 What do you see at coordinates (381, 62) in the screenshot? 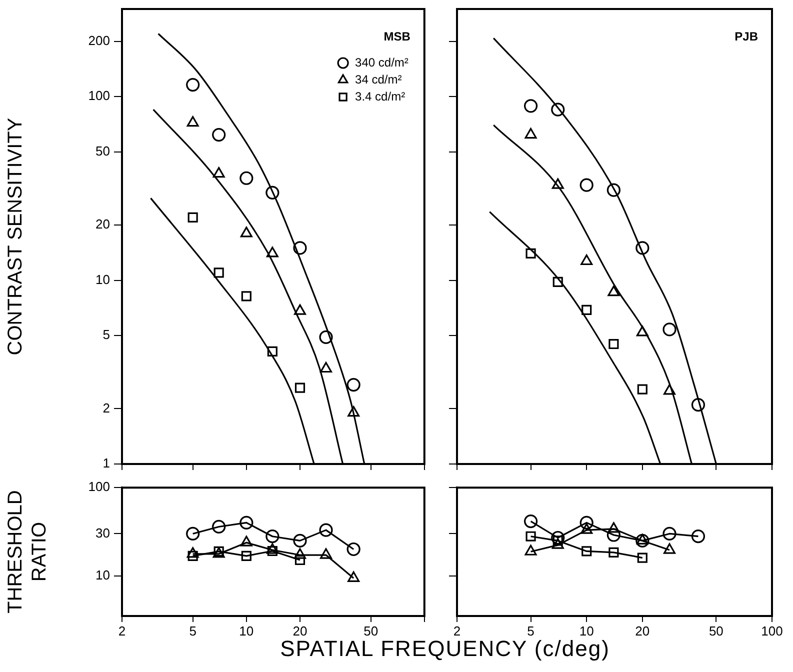
I see `legend-label: 340 cd/m²` at bounding box center [381, 62].